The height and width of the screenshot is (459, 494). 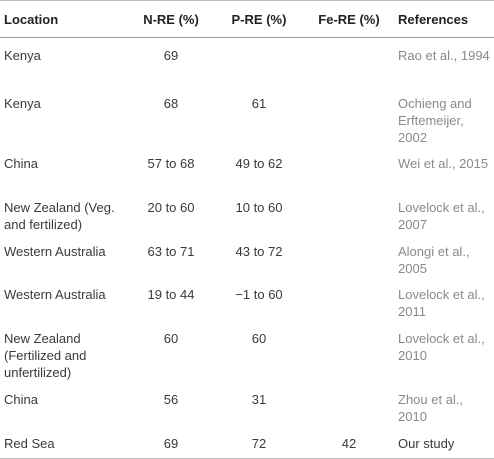 I want to click on cell-n-re: 56, so click(x=171, y=399).